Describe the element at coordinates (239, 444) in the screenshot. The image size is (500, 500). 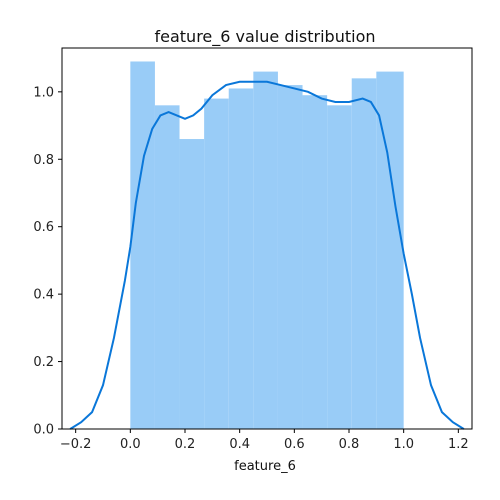
I see `x-tick-label: 0.4` at that location.